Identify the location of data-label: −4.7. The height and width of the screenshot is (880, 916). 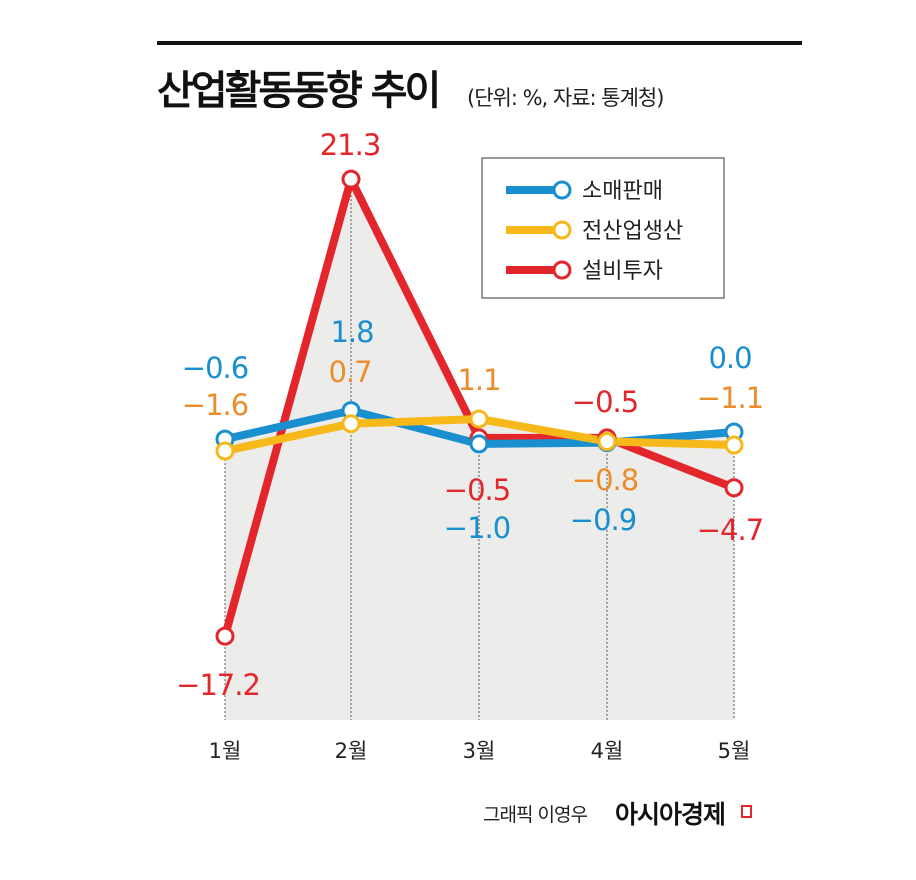
(730, 530).